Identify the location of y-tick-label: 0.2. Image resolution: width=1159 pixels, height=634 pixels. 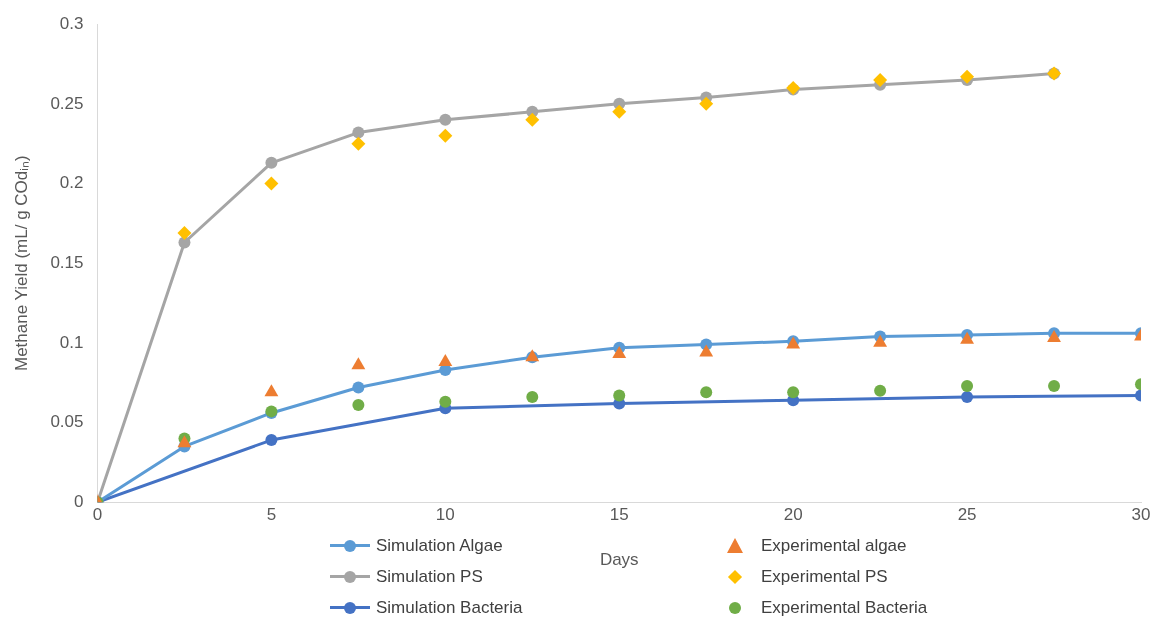
(71, 183).